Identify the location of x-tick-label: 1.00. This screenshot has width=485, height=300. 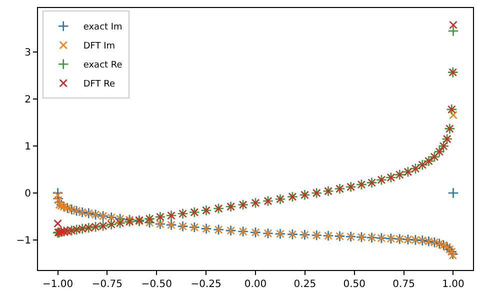
(453, 284).